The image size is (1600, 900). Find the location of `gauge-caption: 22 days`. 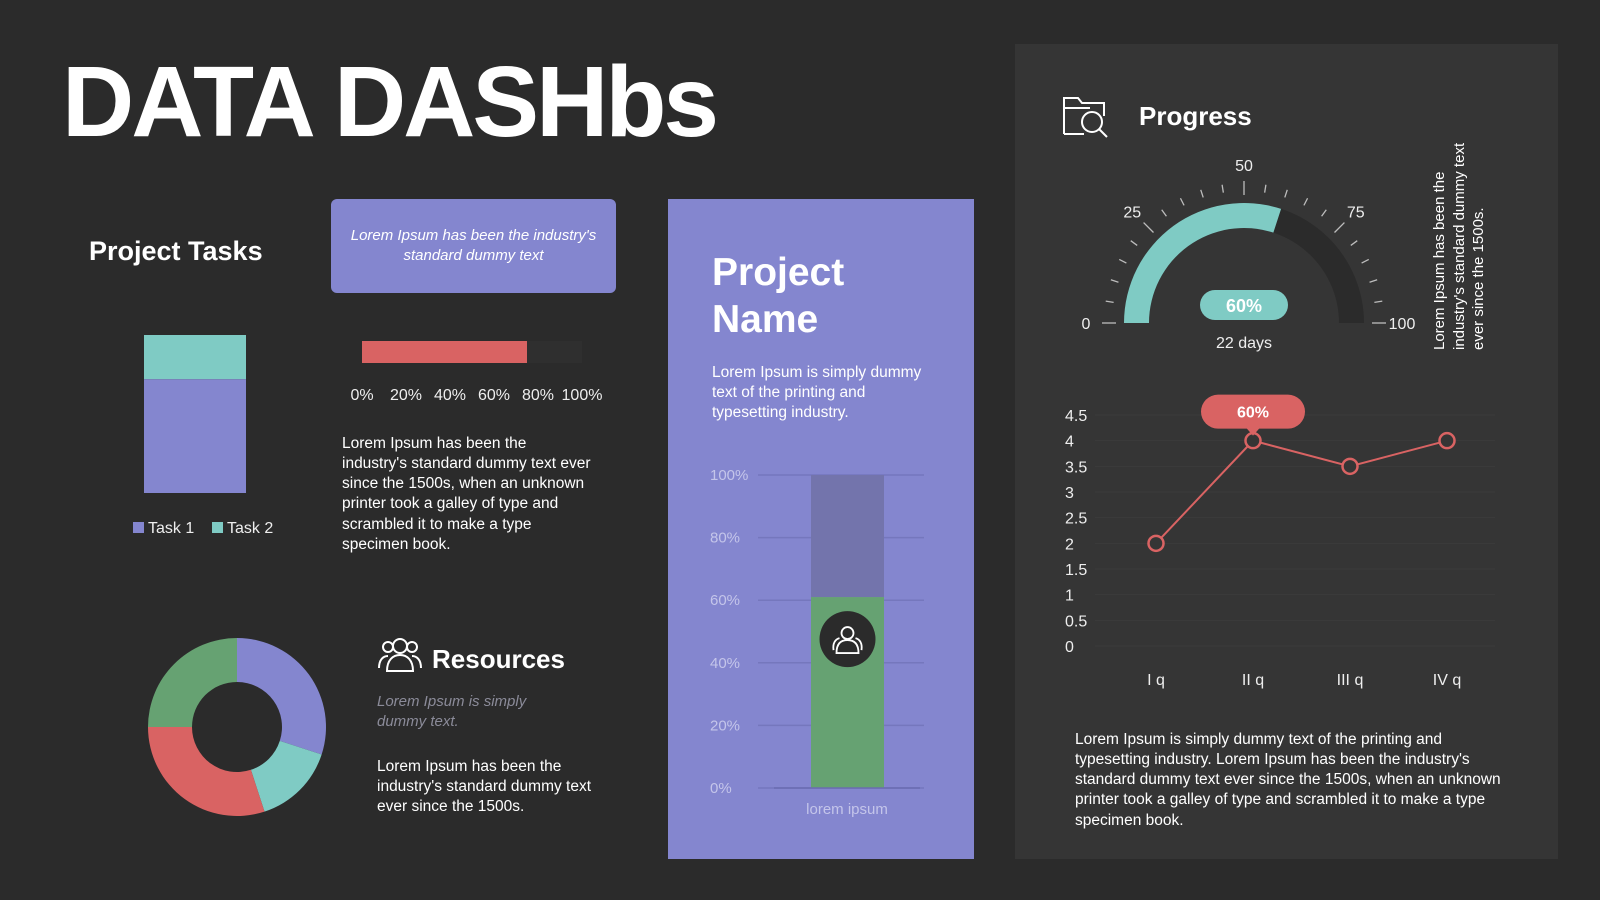

gauge-caption: 22 days is located at coordinates (1244, 343).